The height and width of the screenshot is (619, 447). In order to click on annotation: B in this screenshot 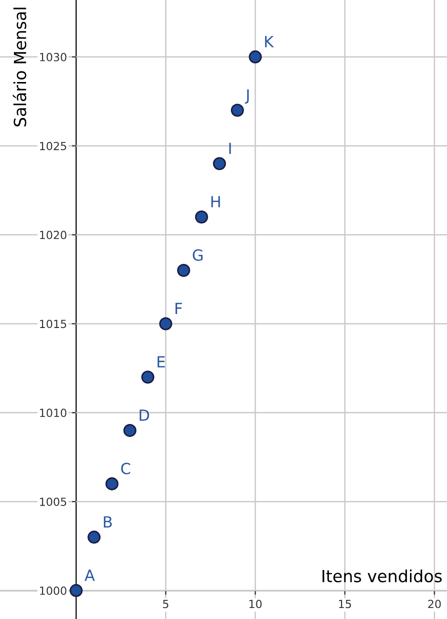, I will do `click(108, 522)`.